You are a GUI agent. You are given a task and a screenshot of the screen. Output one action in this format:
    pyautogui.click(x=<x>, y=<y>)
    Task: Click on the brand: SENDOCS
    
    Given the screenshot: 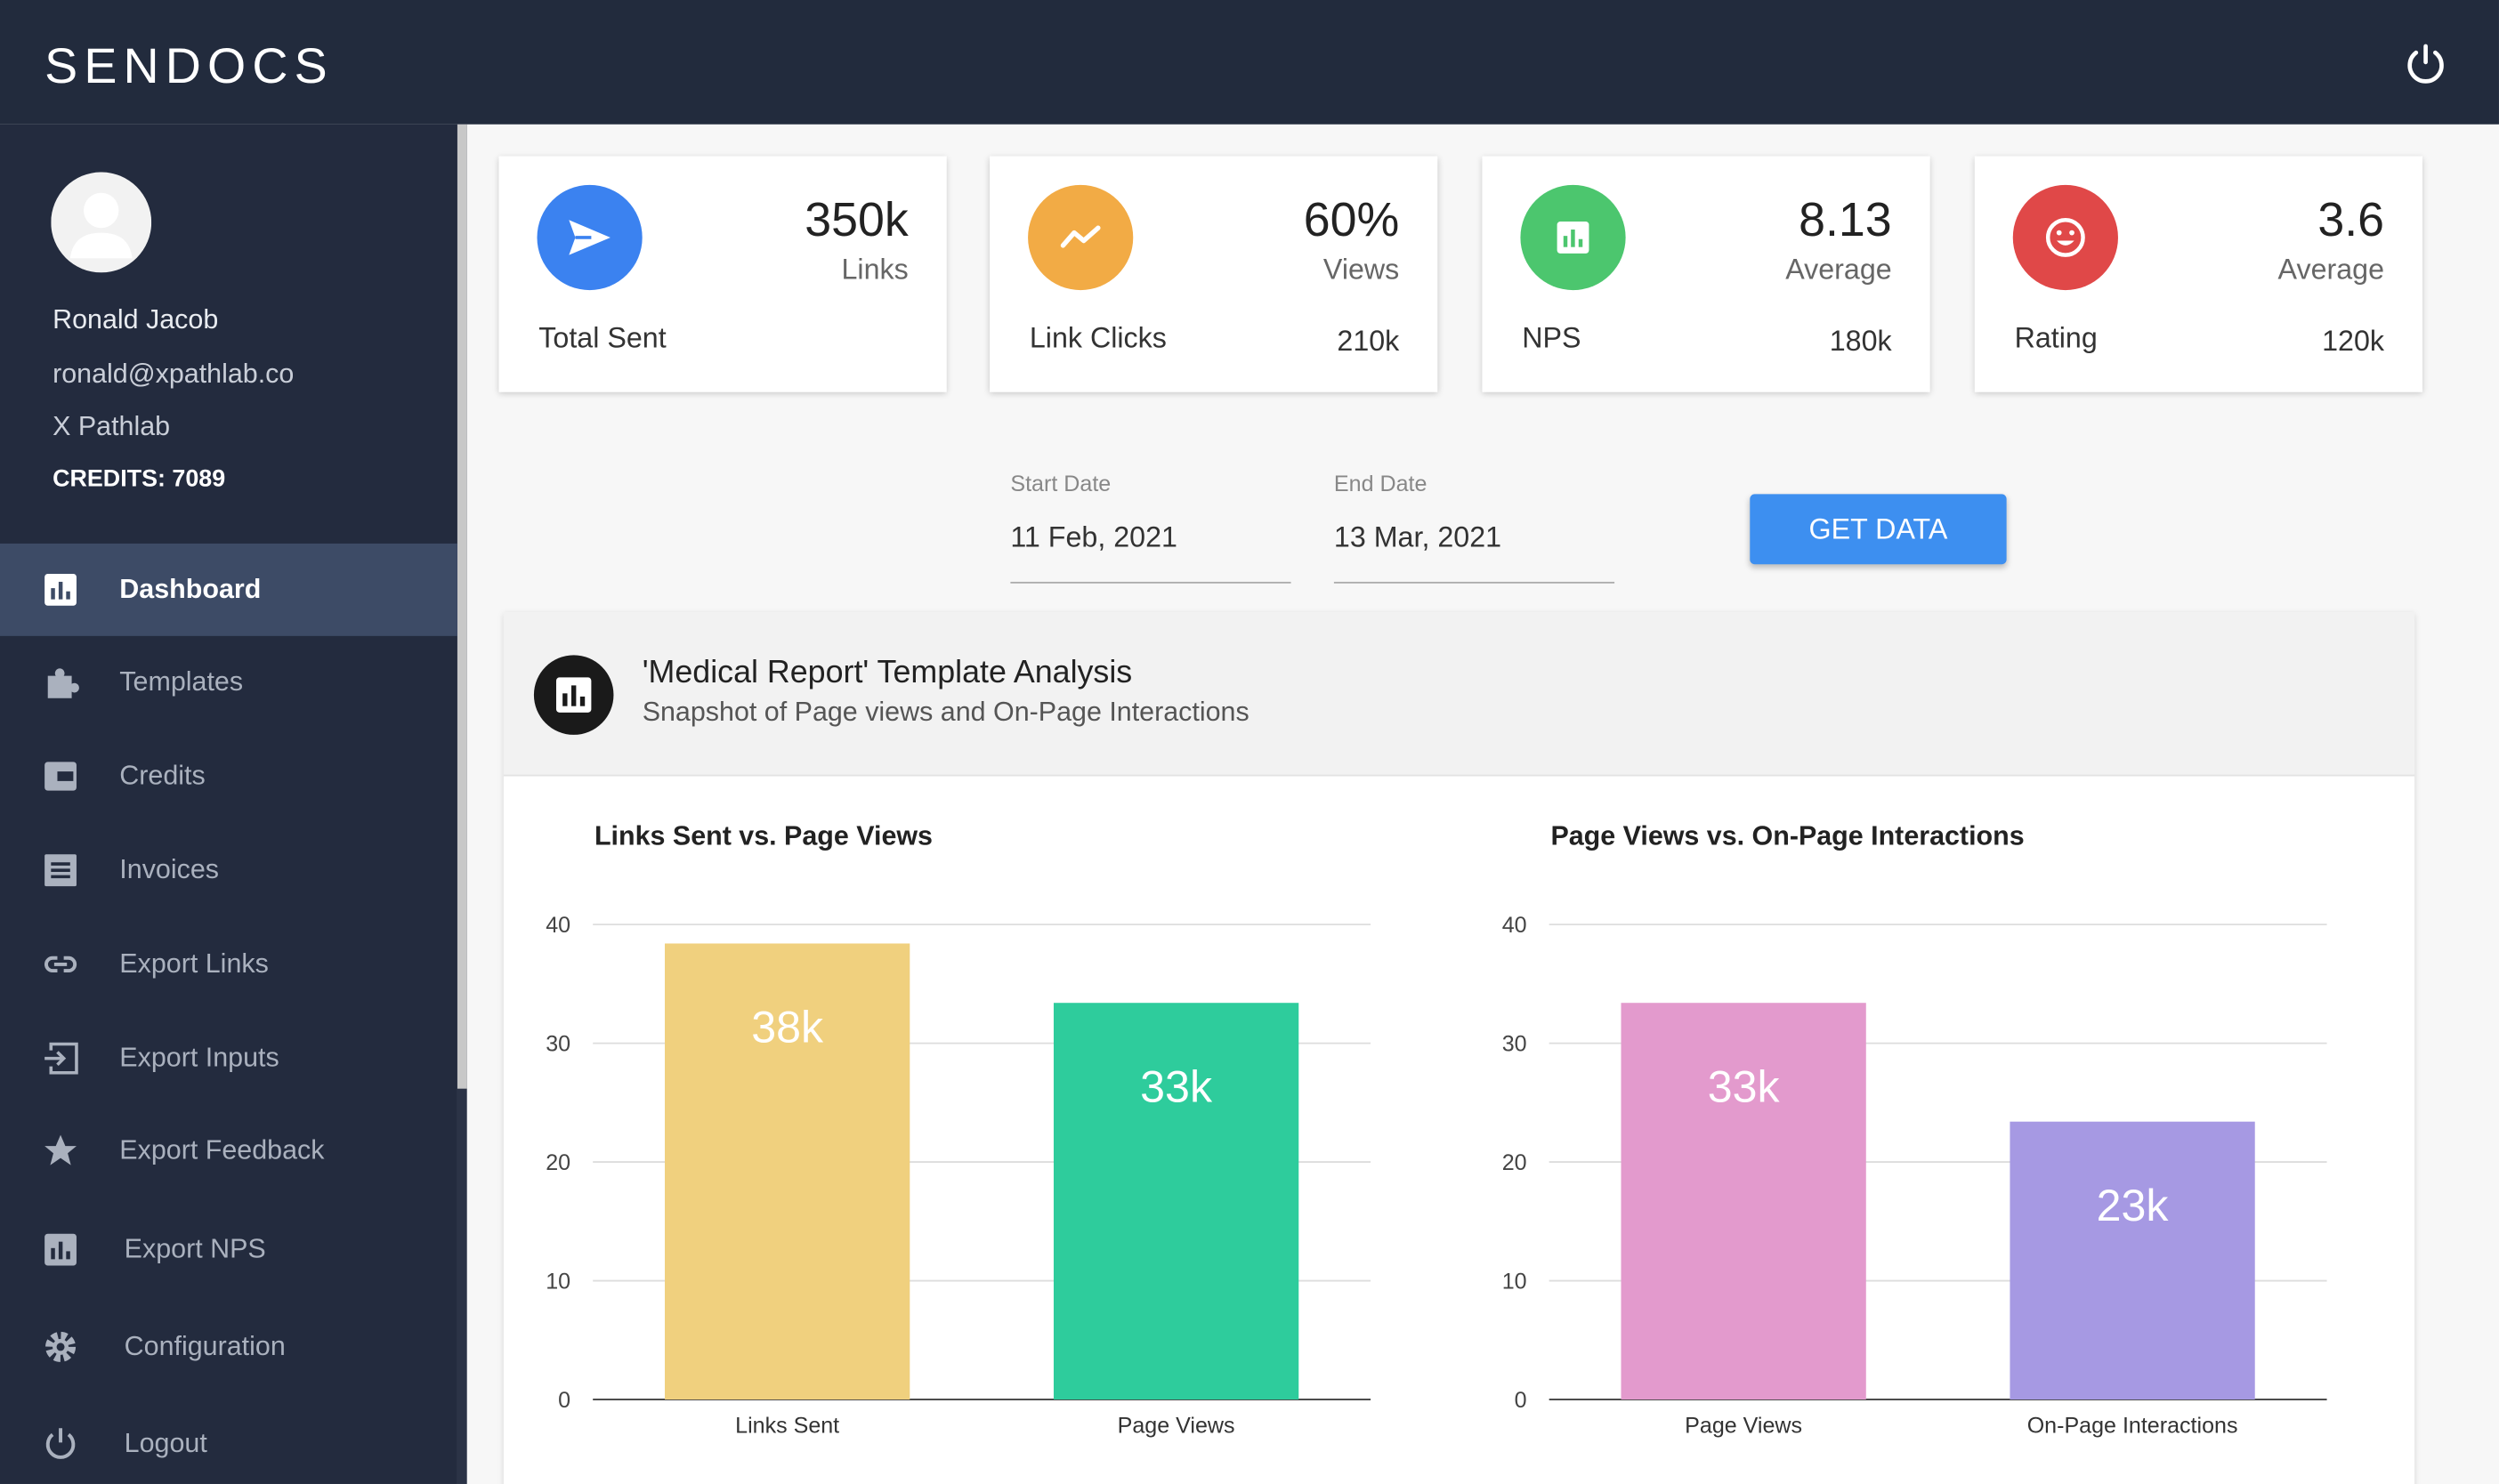 What is the action you would take?
    pyautogui.click(x=189, y=65)
    